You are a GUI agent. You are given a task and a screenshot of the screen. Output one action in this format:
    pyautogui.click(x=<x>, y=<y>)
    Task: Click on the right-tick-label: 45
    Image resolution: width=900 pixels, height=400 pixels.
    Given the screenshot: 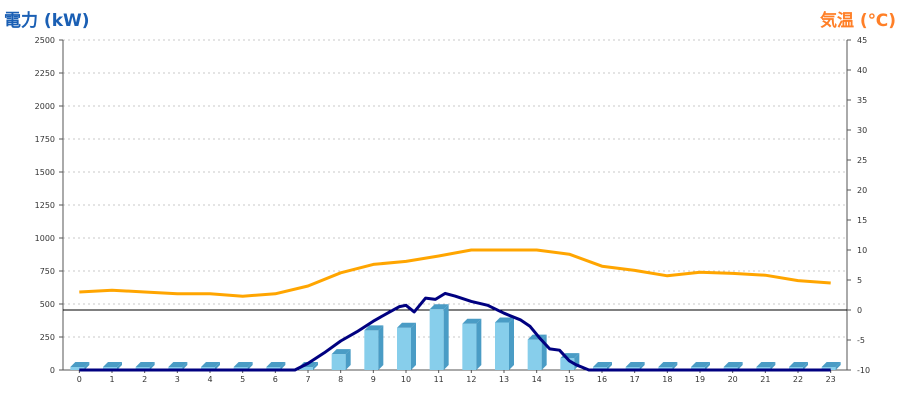 What is the action you would take?
    pyautogui.click(x=862, y=40)
    